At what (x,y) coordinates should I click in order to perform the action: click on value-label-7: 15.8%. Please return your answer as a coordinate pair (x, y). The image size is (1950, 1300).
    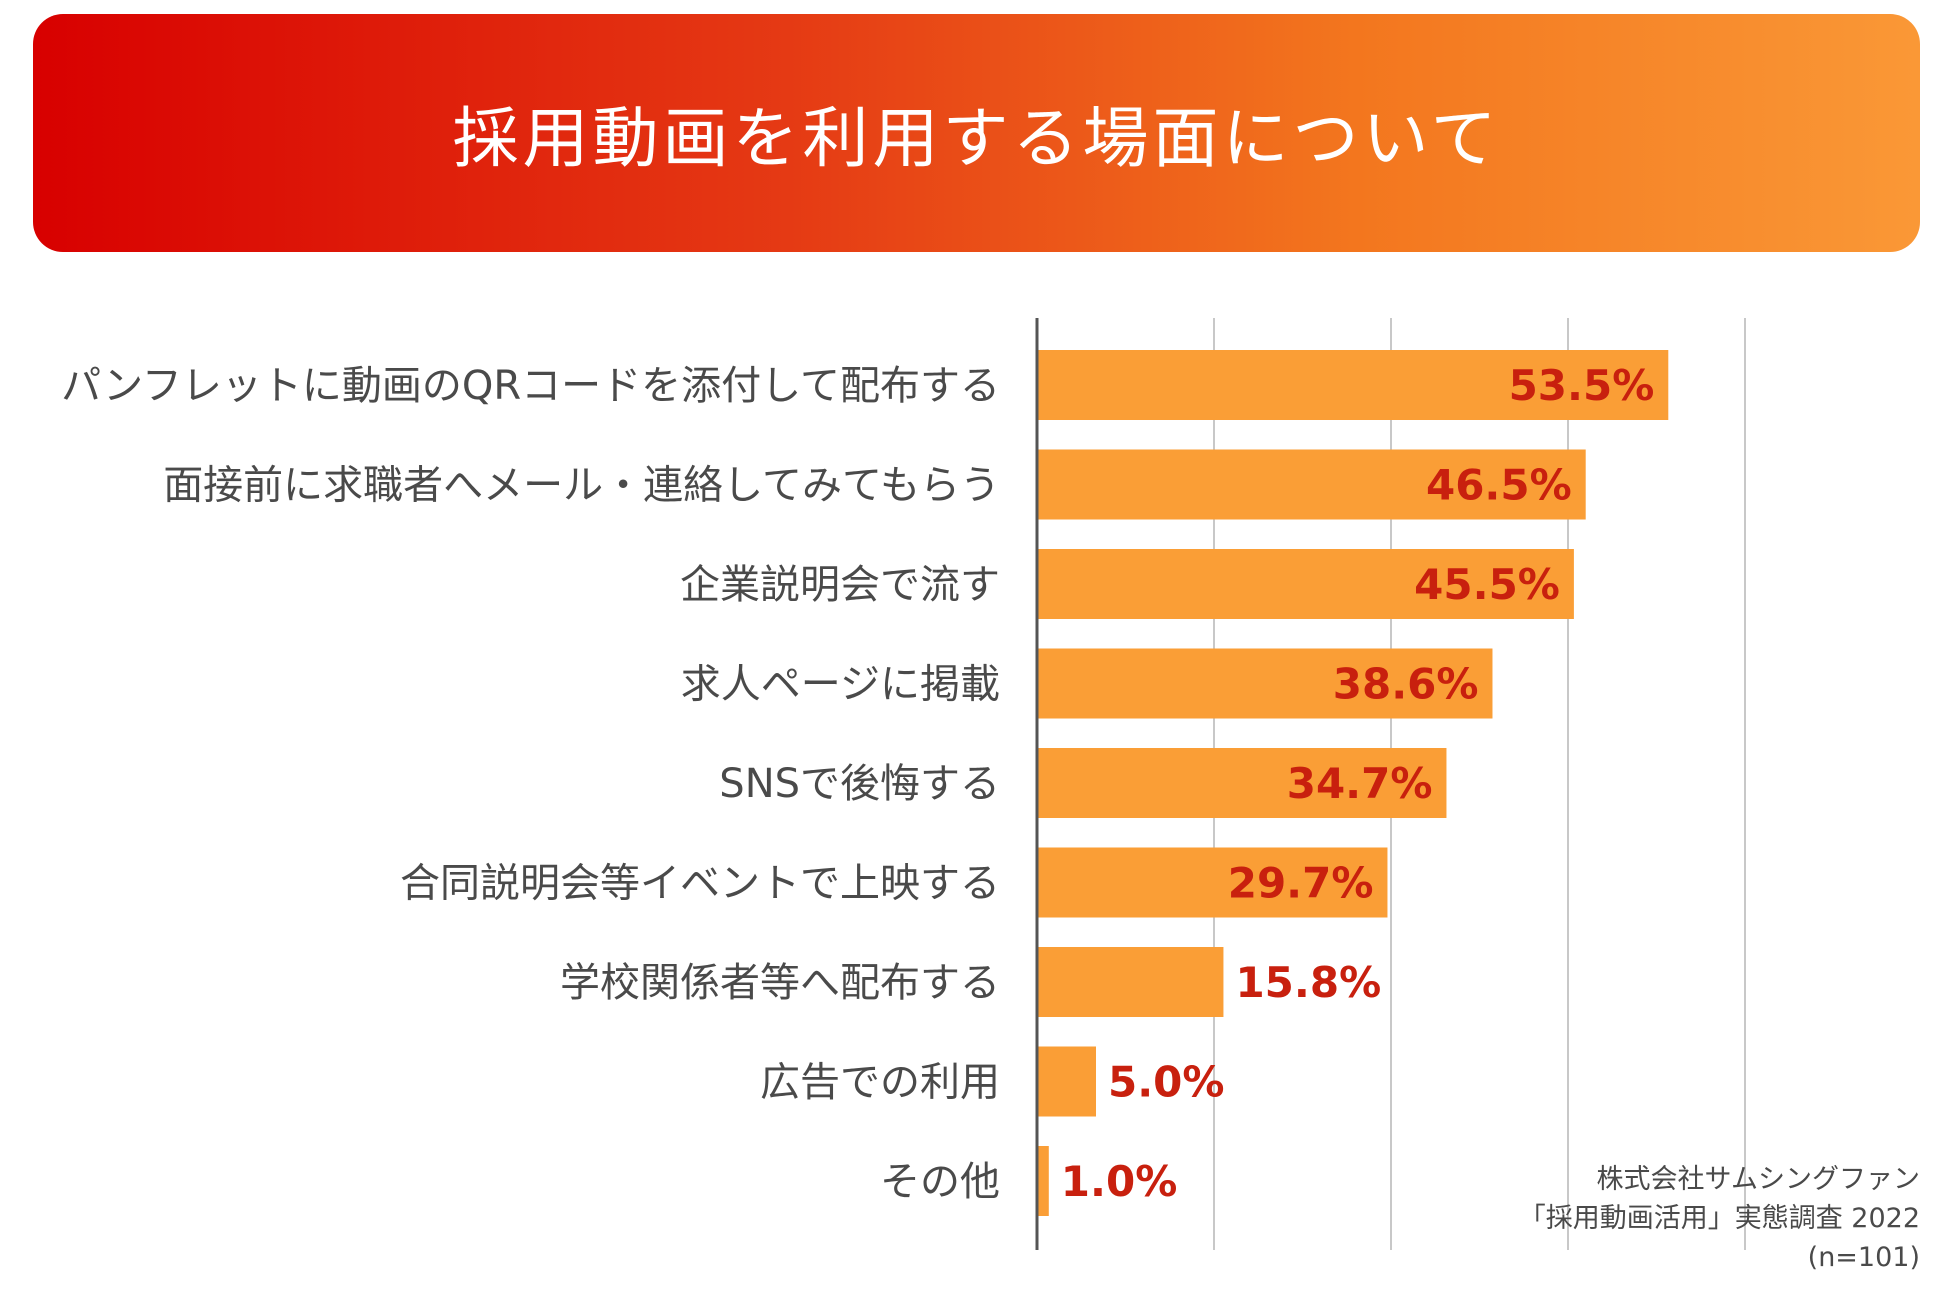
    Looking at the image, I should click on (1308, 982).